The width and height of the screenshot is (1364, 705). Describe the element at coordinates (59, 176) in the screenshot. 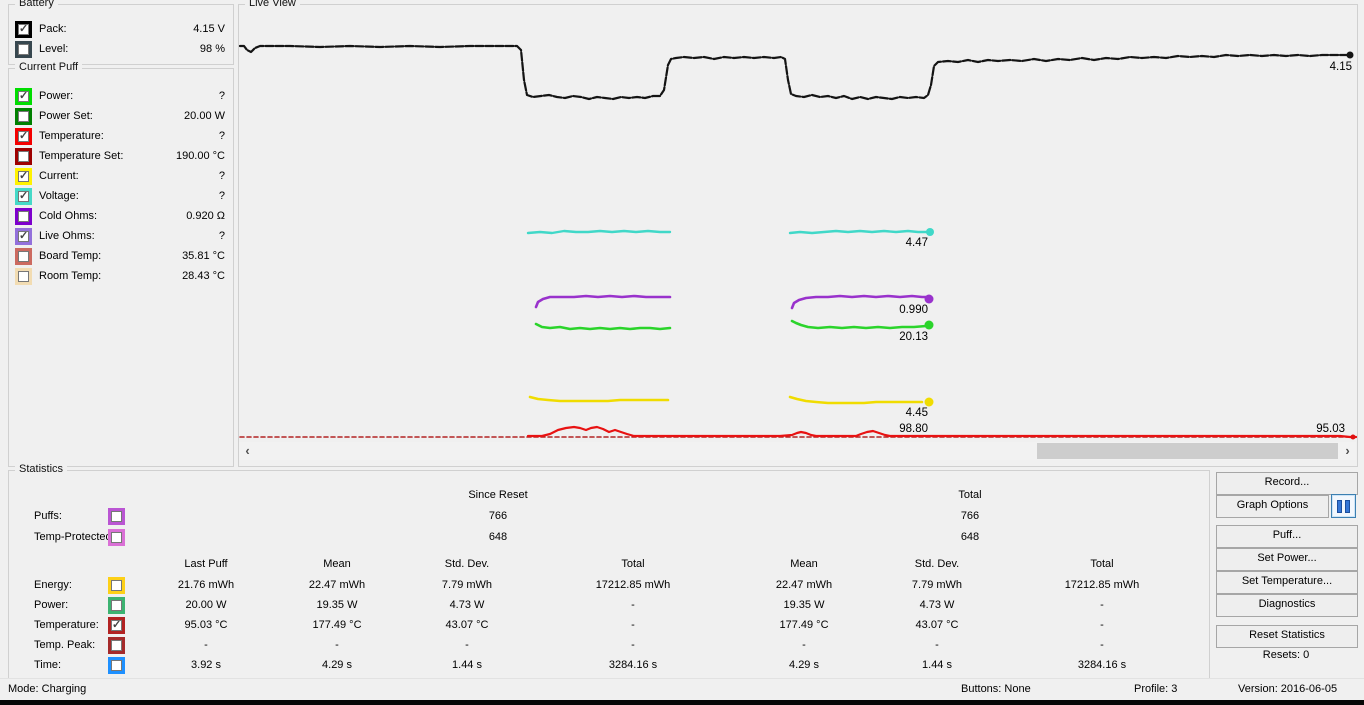

I see `puff-label-current: Current:` at that location.